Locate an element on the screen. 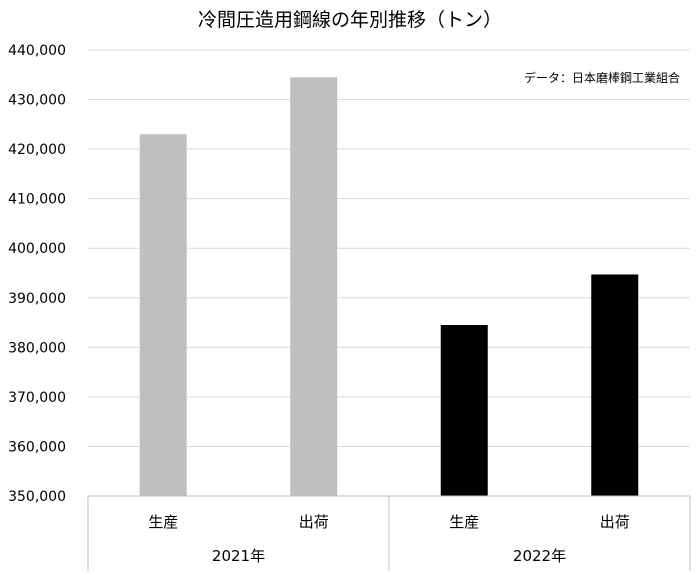  y-tick-label: 430,000 is located at coordinates (37, 101).